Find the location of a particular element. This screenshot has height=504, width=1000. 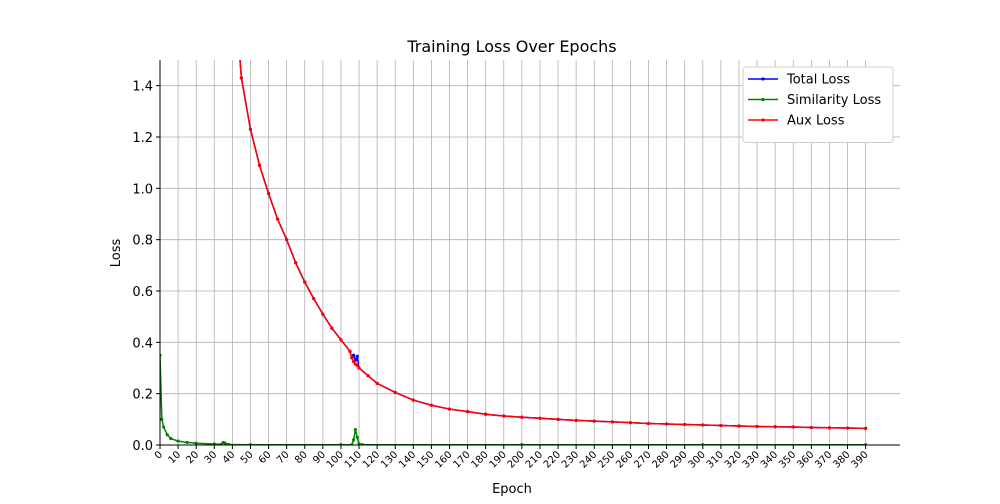

x-tick-label: 220 is located at coordinates (552, 459).